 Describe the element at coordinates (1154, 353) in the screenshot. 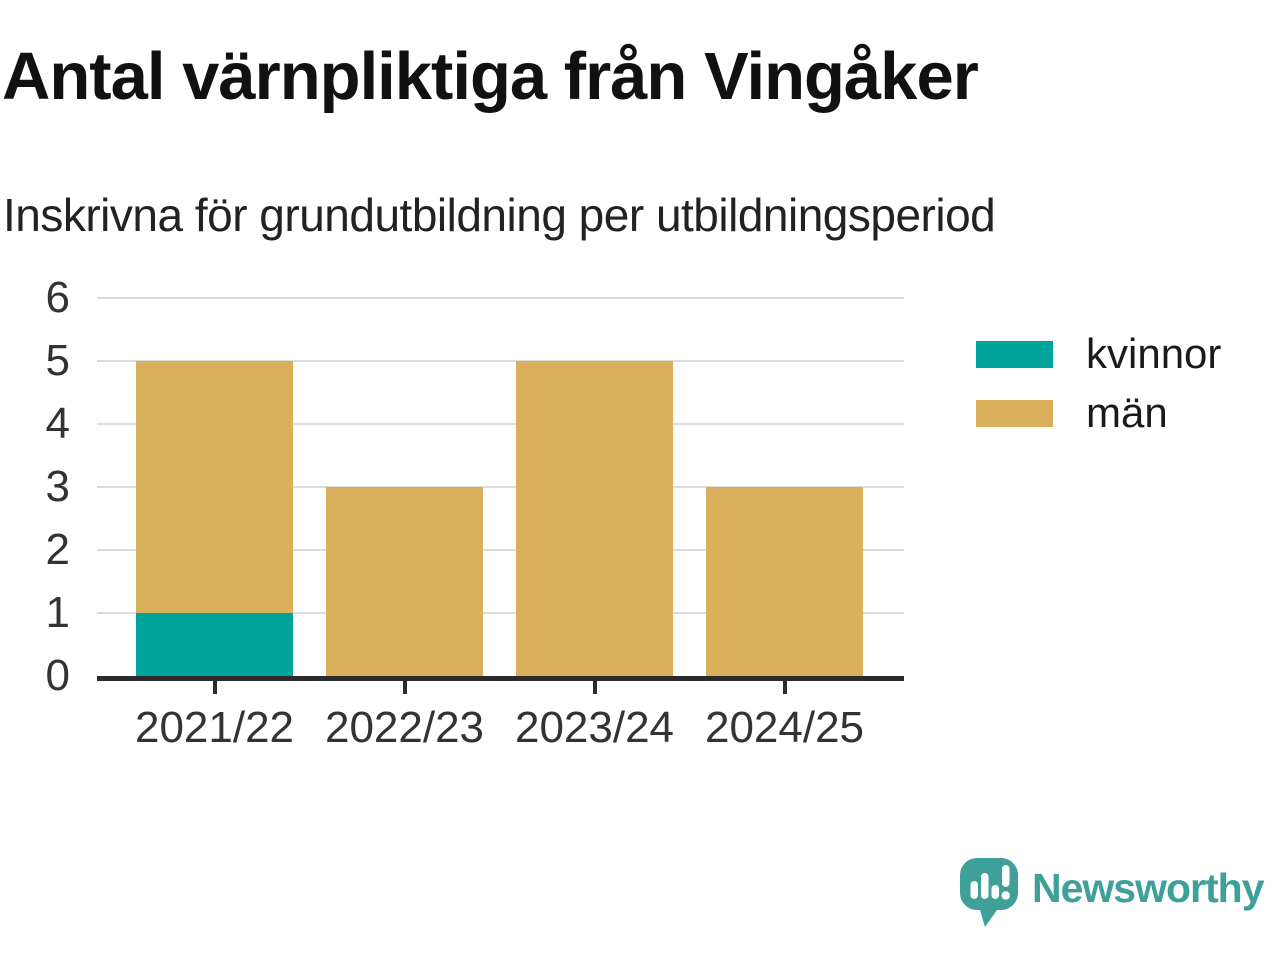

I see `legend-label-kvinnor: kvinnor` at that location.